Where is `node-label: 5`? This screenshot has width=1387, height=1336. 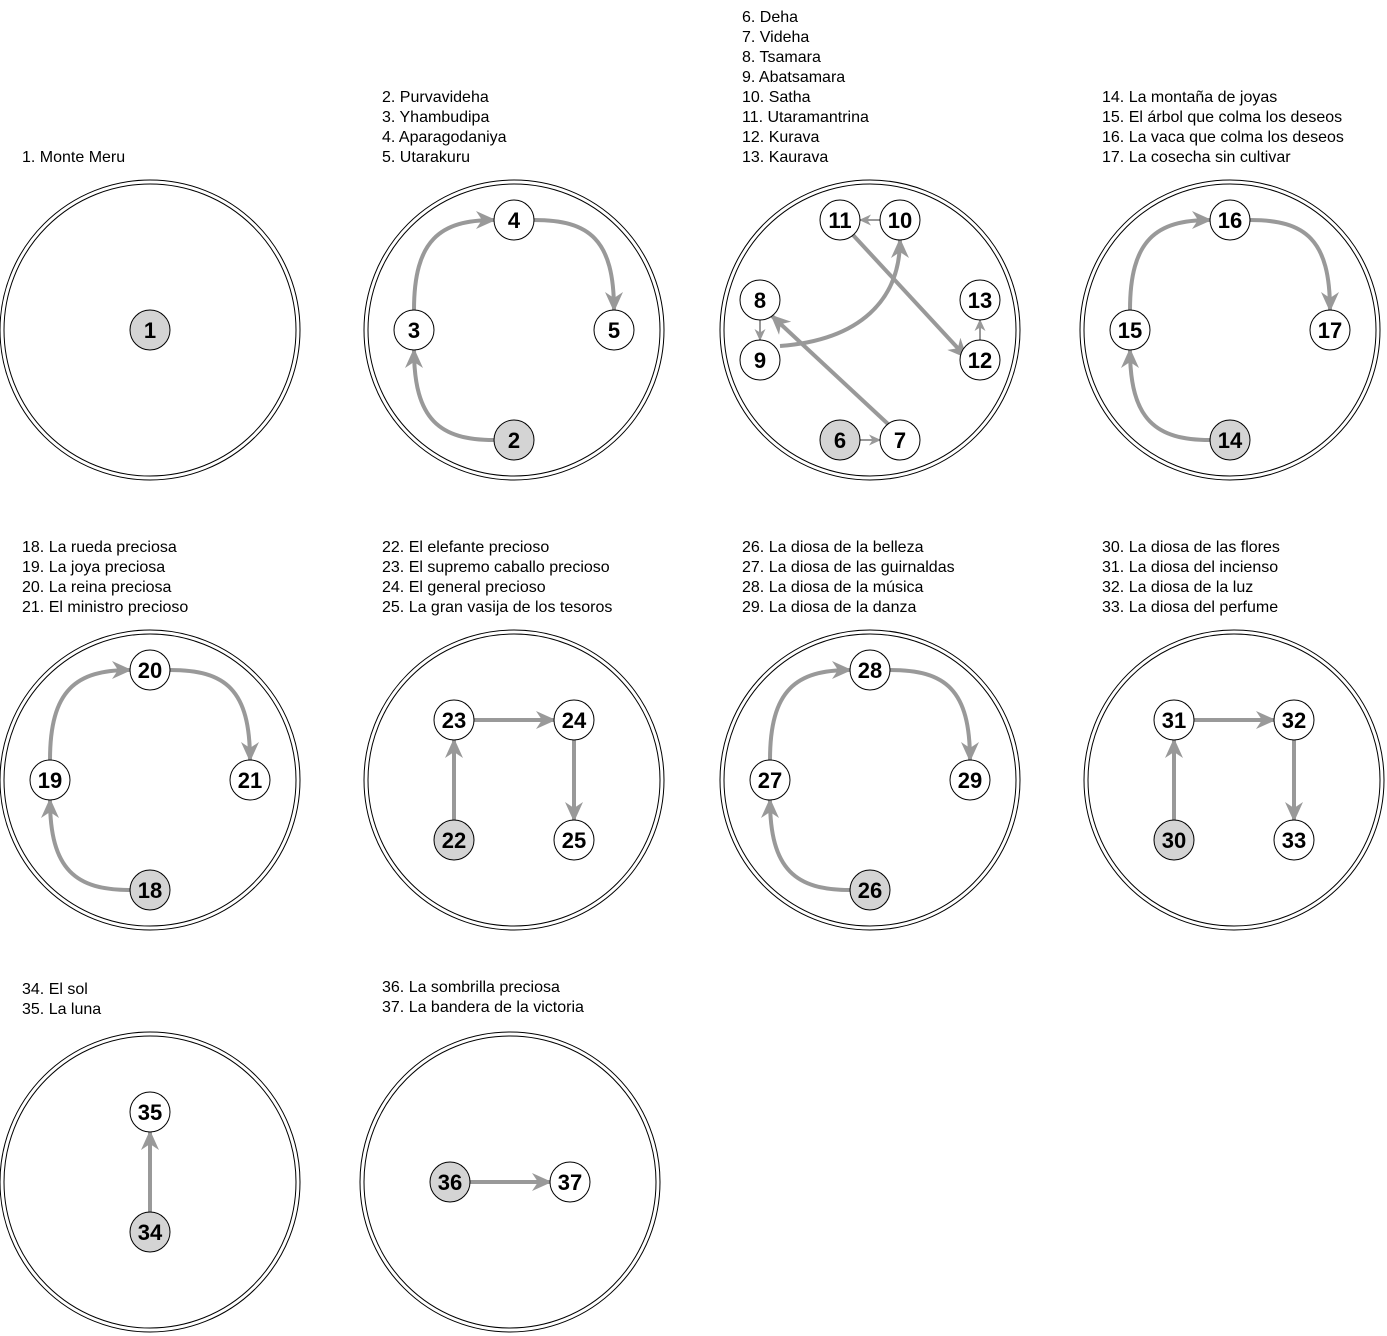 node-label: 5 is located at coordinates (614, 330).